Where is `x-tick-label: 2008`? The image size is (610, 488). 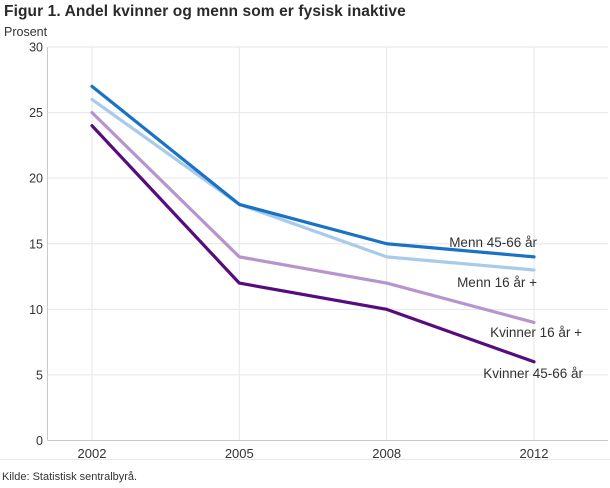
x-tick-label: 2008 is located at coordinates (386, 453).